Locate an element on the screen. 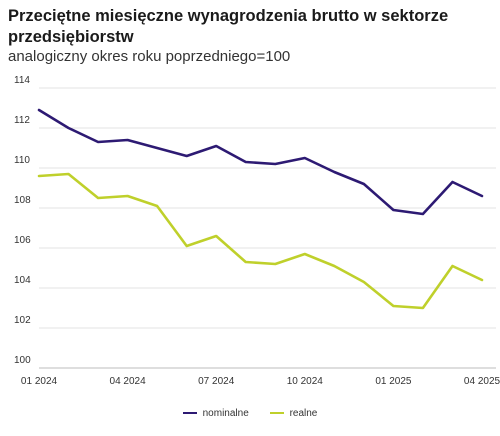 The image size is (500, 436). legend-swatch-nominalne is located at coordinates (189, 413).